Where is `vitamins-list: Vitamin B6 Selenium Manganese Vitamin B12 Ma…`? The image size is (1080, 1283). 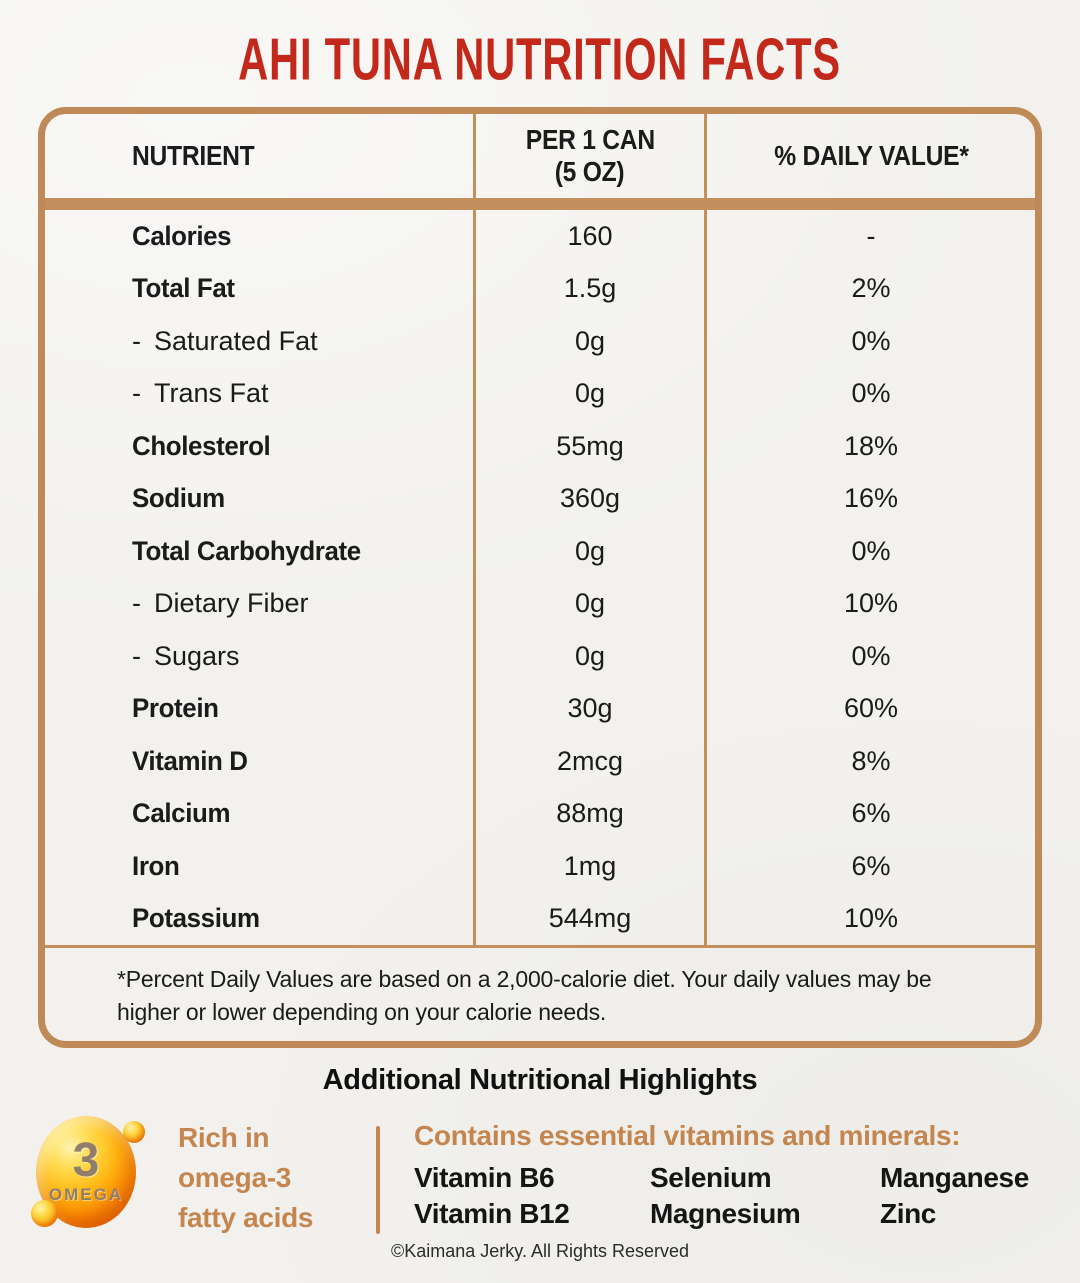 vitamins-list: Vitamin B6 Selenium Manganese Vitamin B12 Ma… is located at coordinates (734, 1195).